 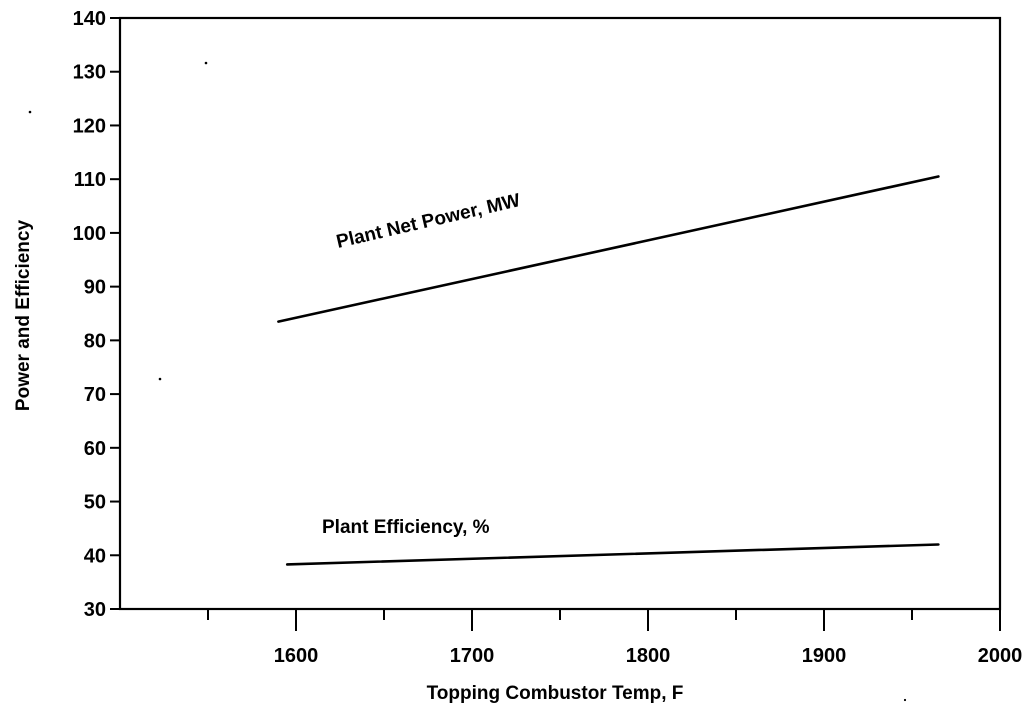 I want to click on y-tick-label: 120, so click(x=89, y=126).